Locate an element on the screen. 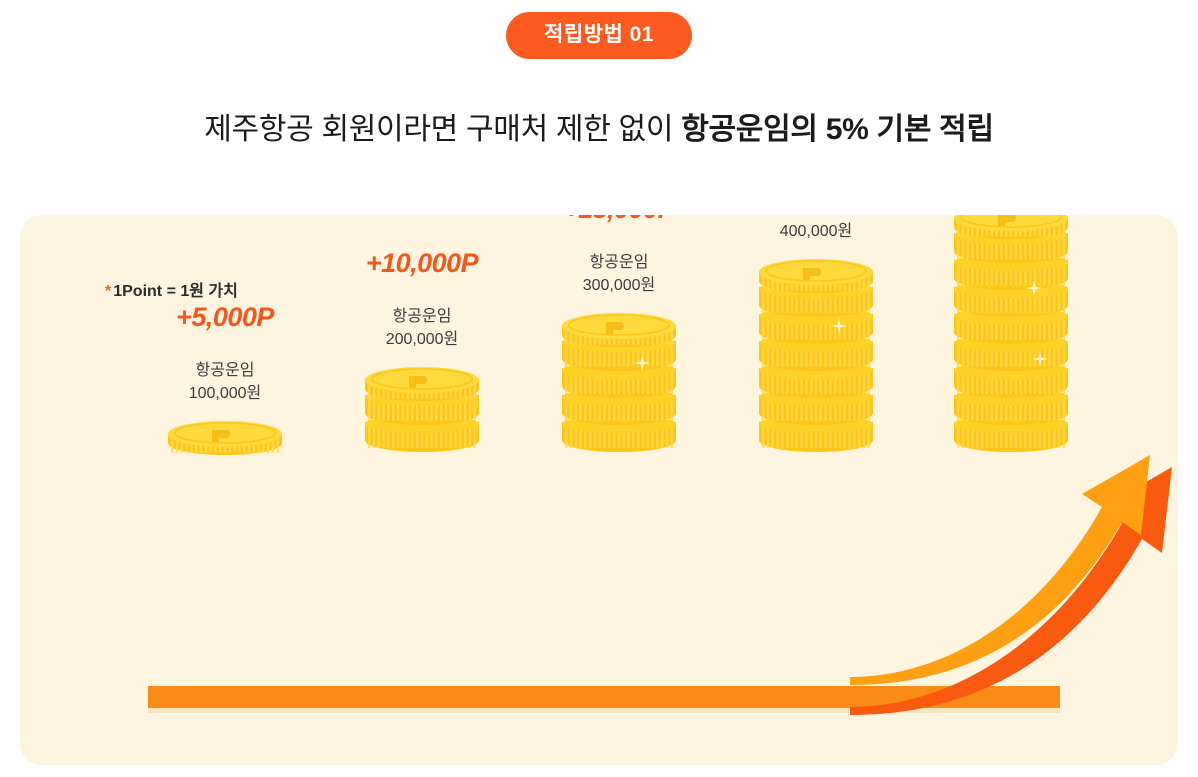  headline-normal: 제주항공 회원이라면 구매처 제한 없이 is located at coordinates (443, 129).